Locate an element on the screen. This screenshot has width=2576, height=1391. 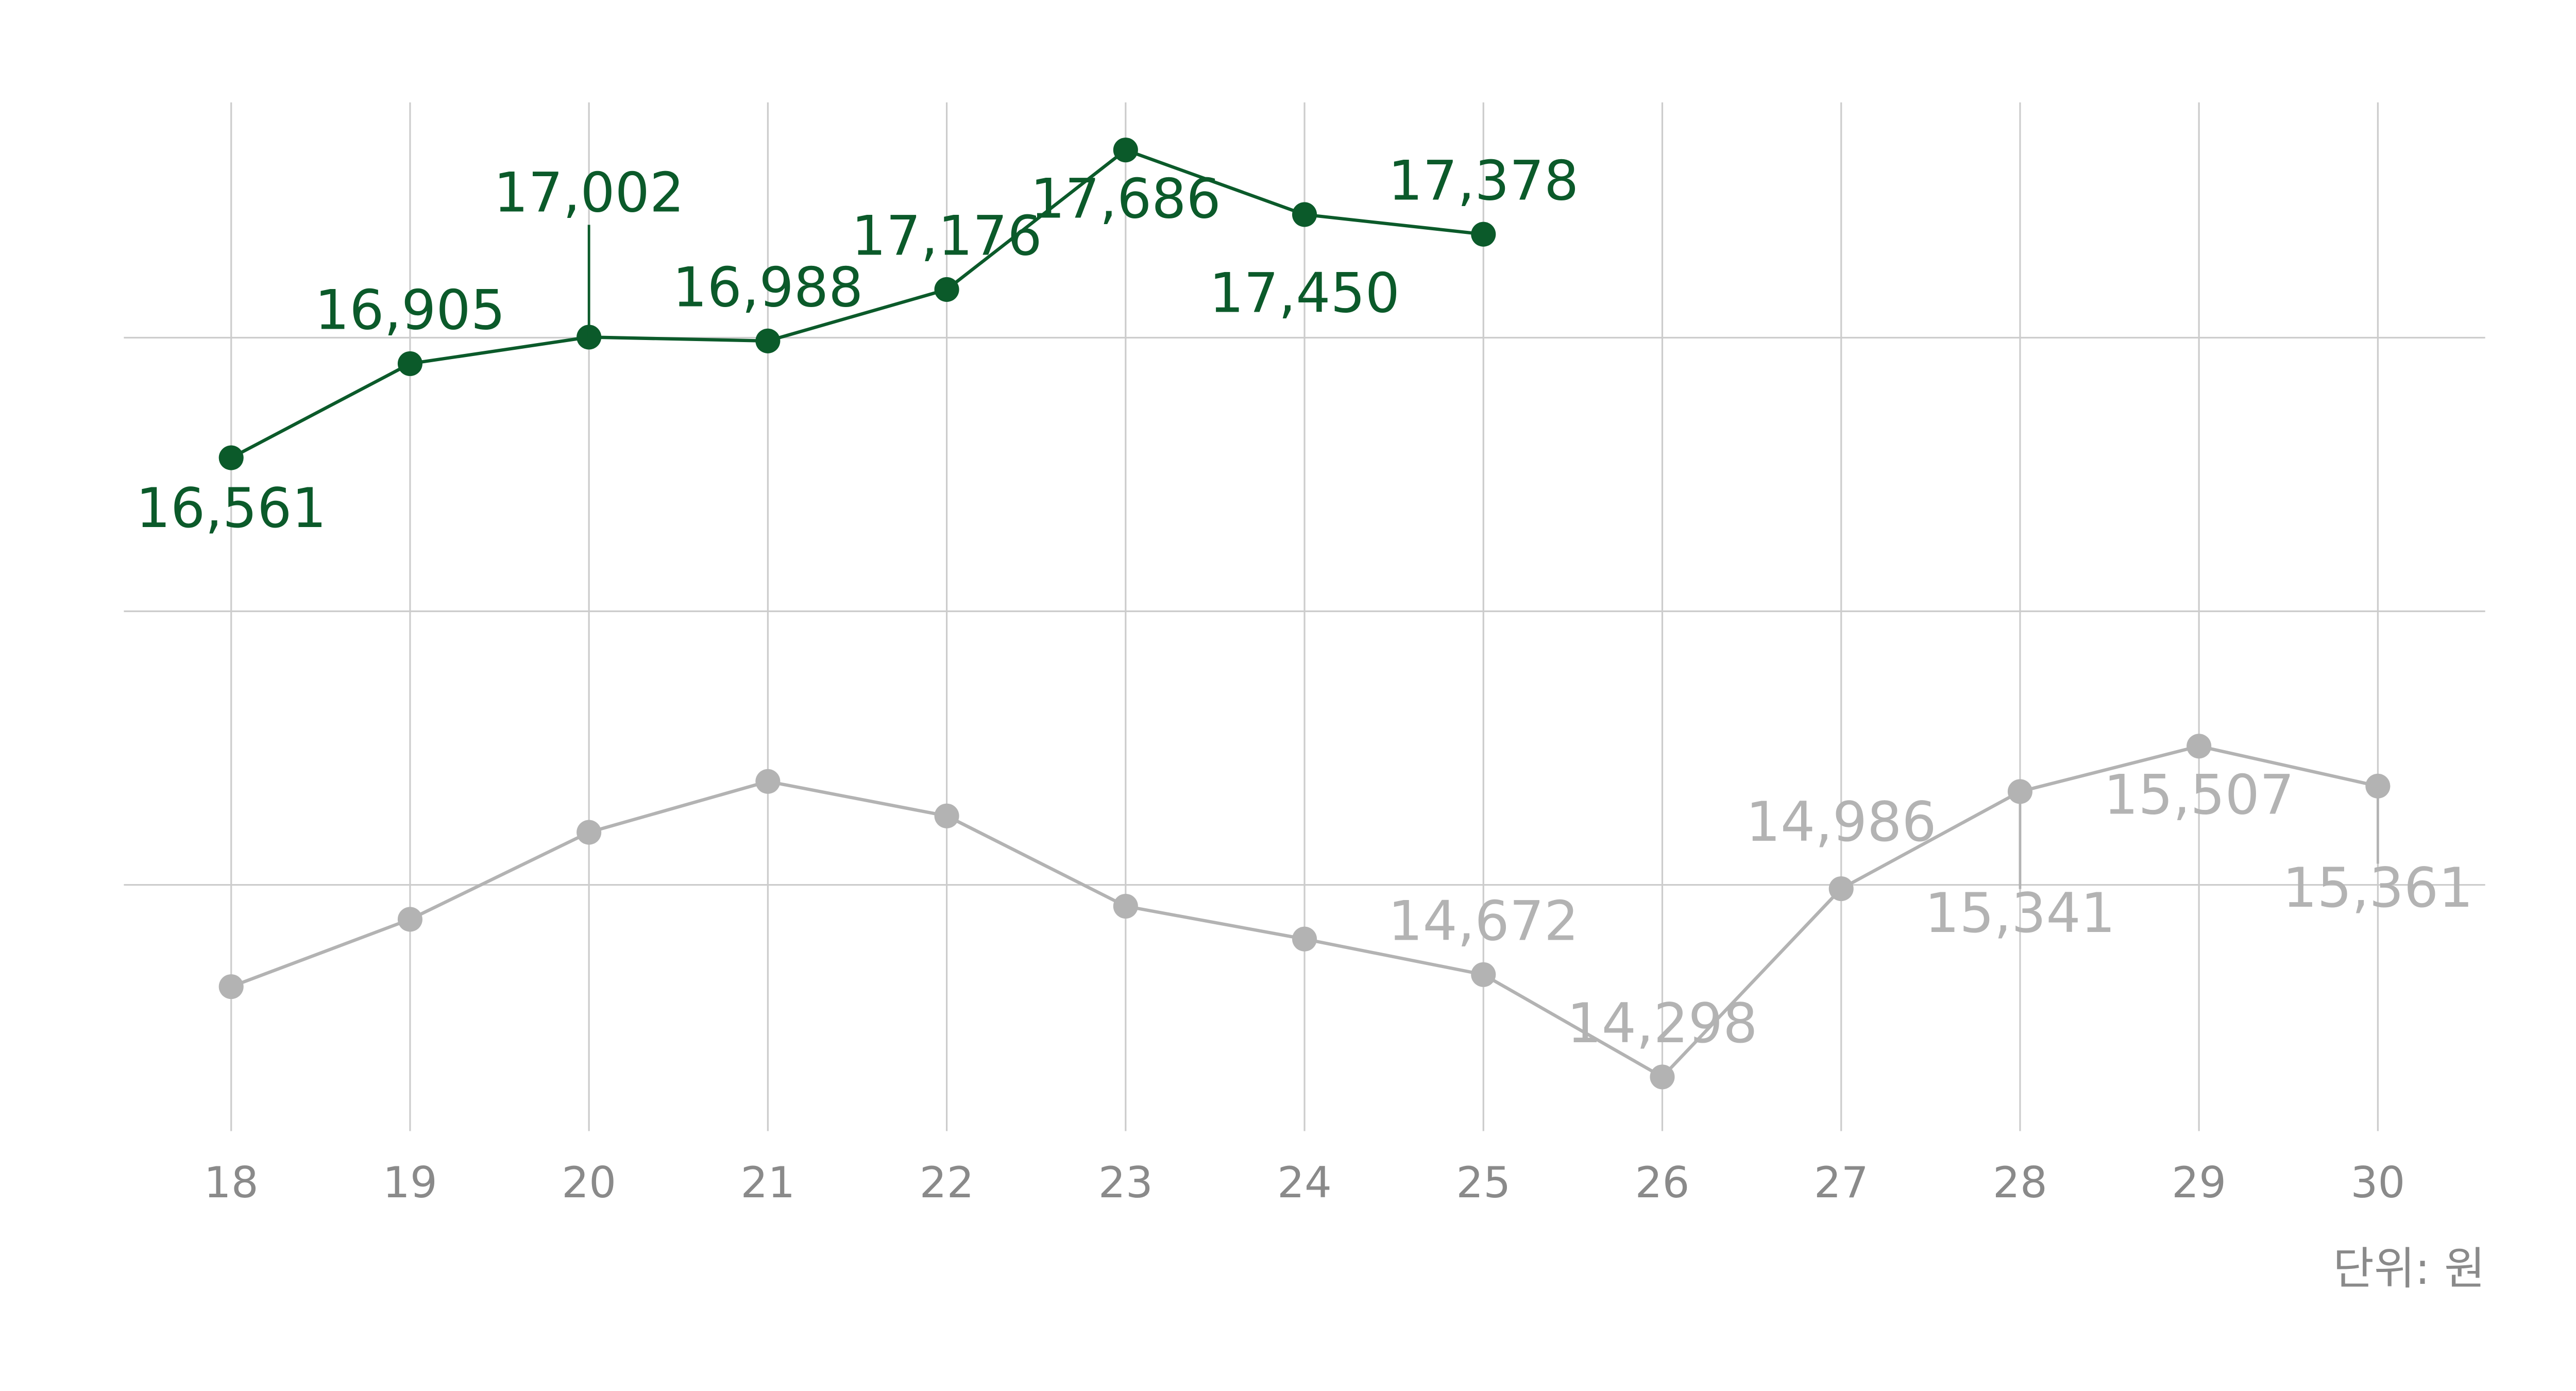
data-label: 14,298 is located at coordinates (1662, 1023).